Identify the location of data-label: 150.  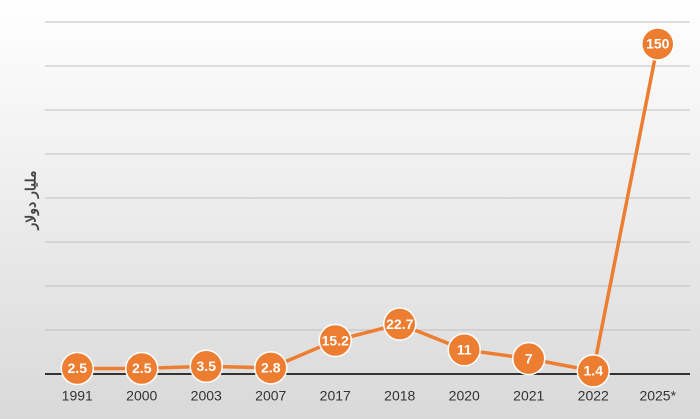
(658, 44).